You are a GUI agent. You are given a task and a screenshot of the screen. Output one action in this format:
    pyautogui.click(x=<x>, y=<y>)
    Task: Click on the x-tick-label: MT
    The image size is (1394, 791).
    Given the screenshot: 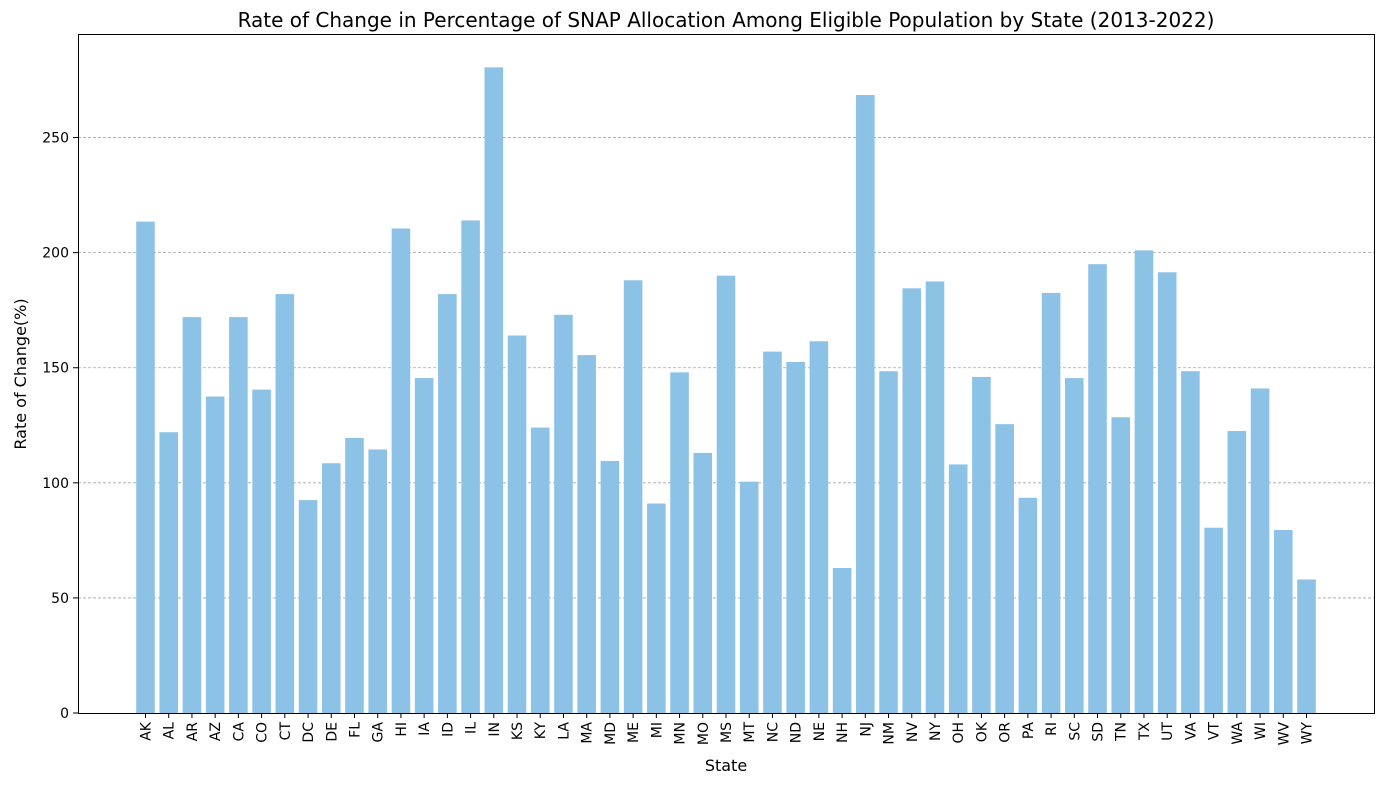 What is the action you would take?
    pyautogui.click(x=750, y=732)
    